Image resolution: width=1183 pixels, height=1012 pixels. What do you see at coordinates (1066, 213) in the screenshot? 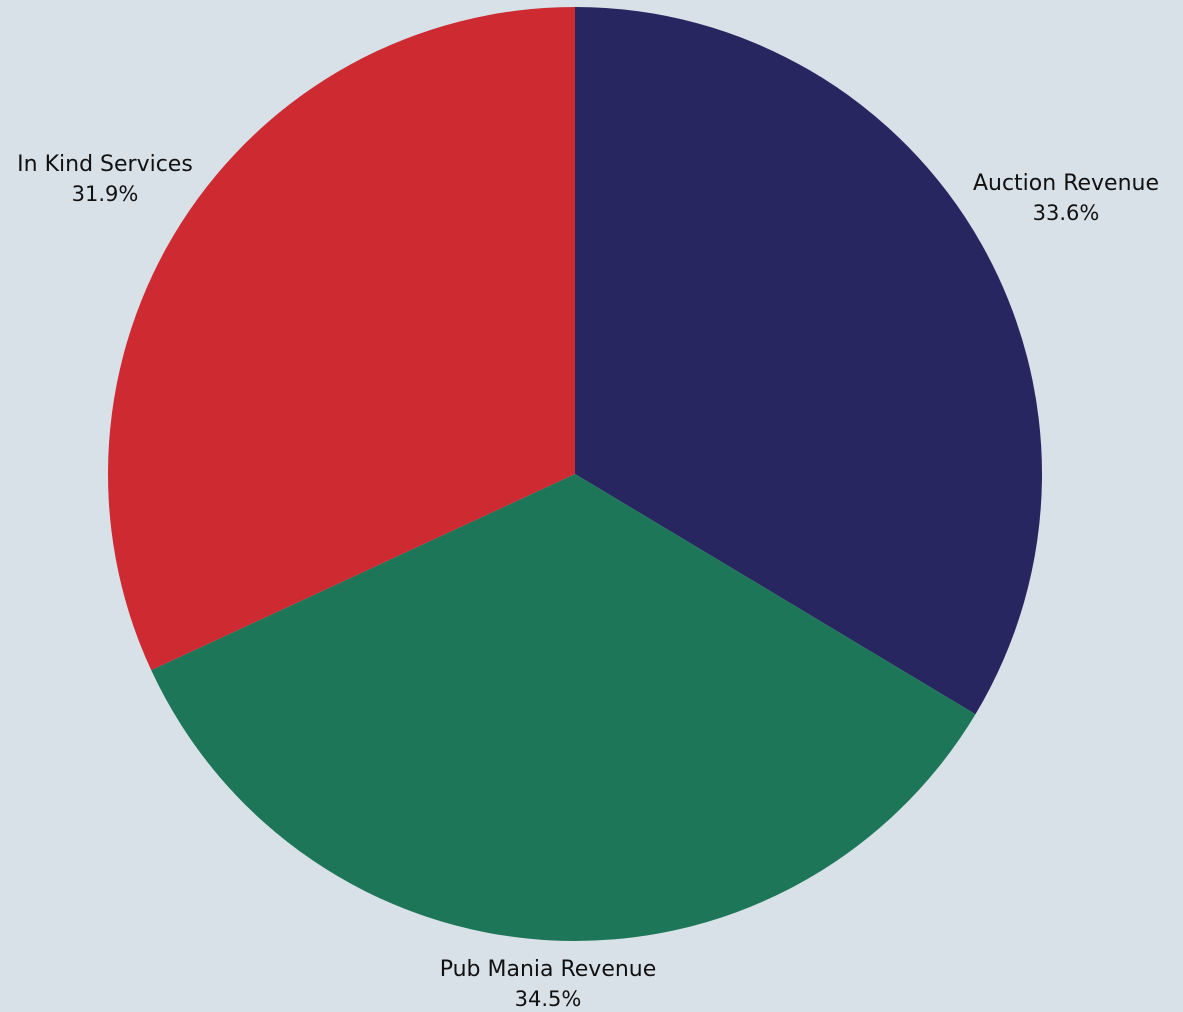
I see `slice-percent-label: 33.6%` at bounding box center [1066, 213].